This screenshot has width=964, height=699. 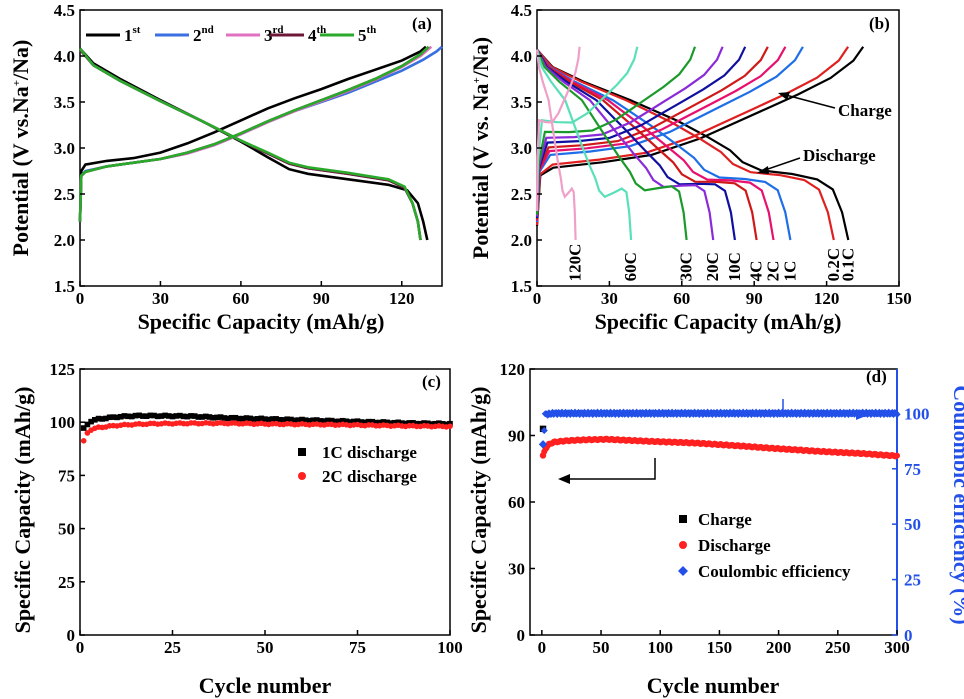 I want to click on y-tick-label: 2.5, so click(x=64, y=194).